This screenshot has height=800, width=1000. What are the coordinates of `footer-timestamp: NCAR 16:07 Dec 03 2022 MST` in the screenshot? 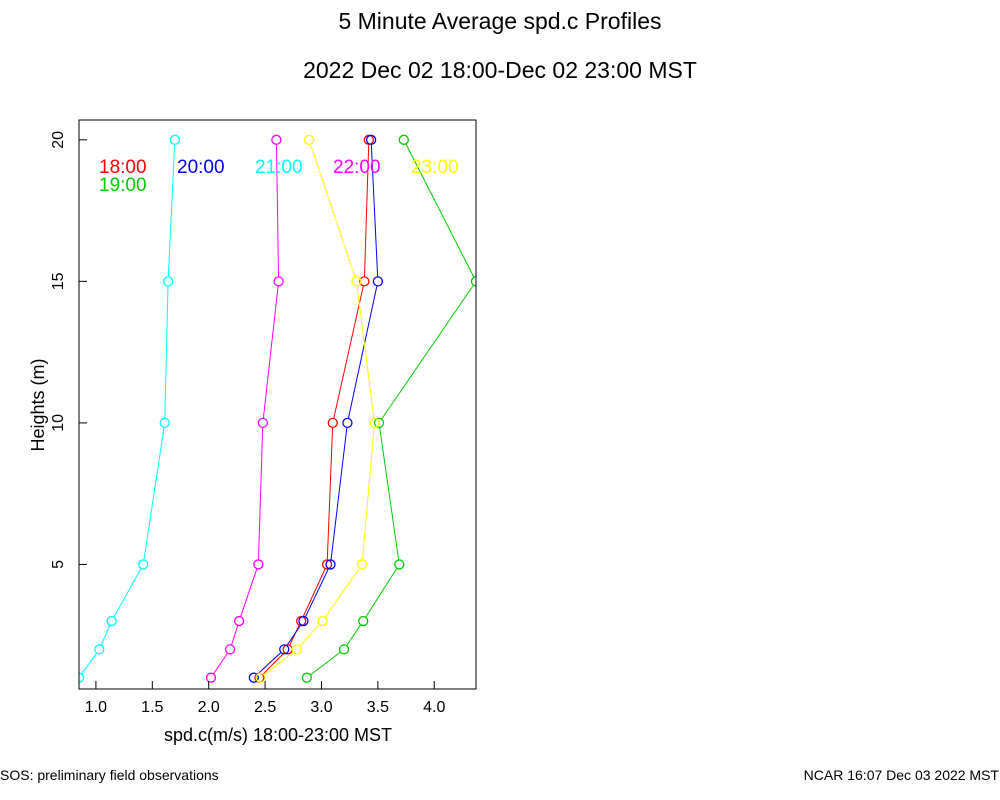 It's located at (901, 775).